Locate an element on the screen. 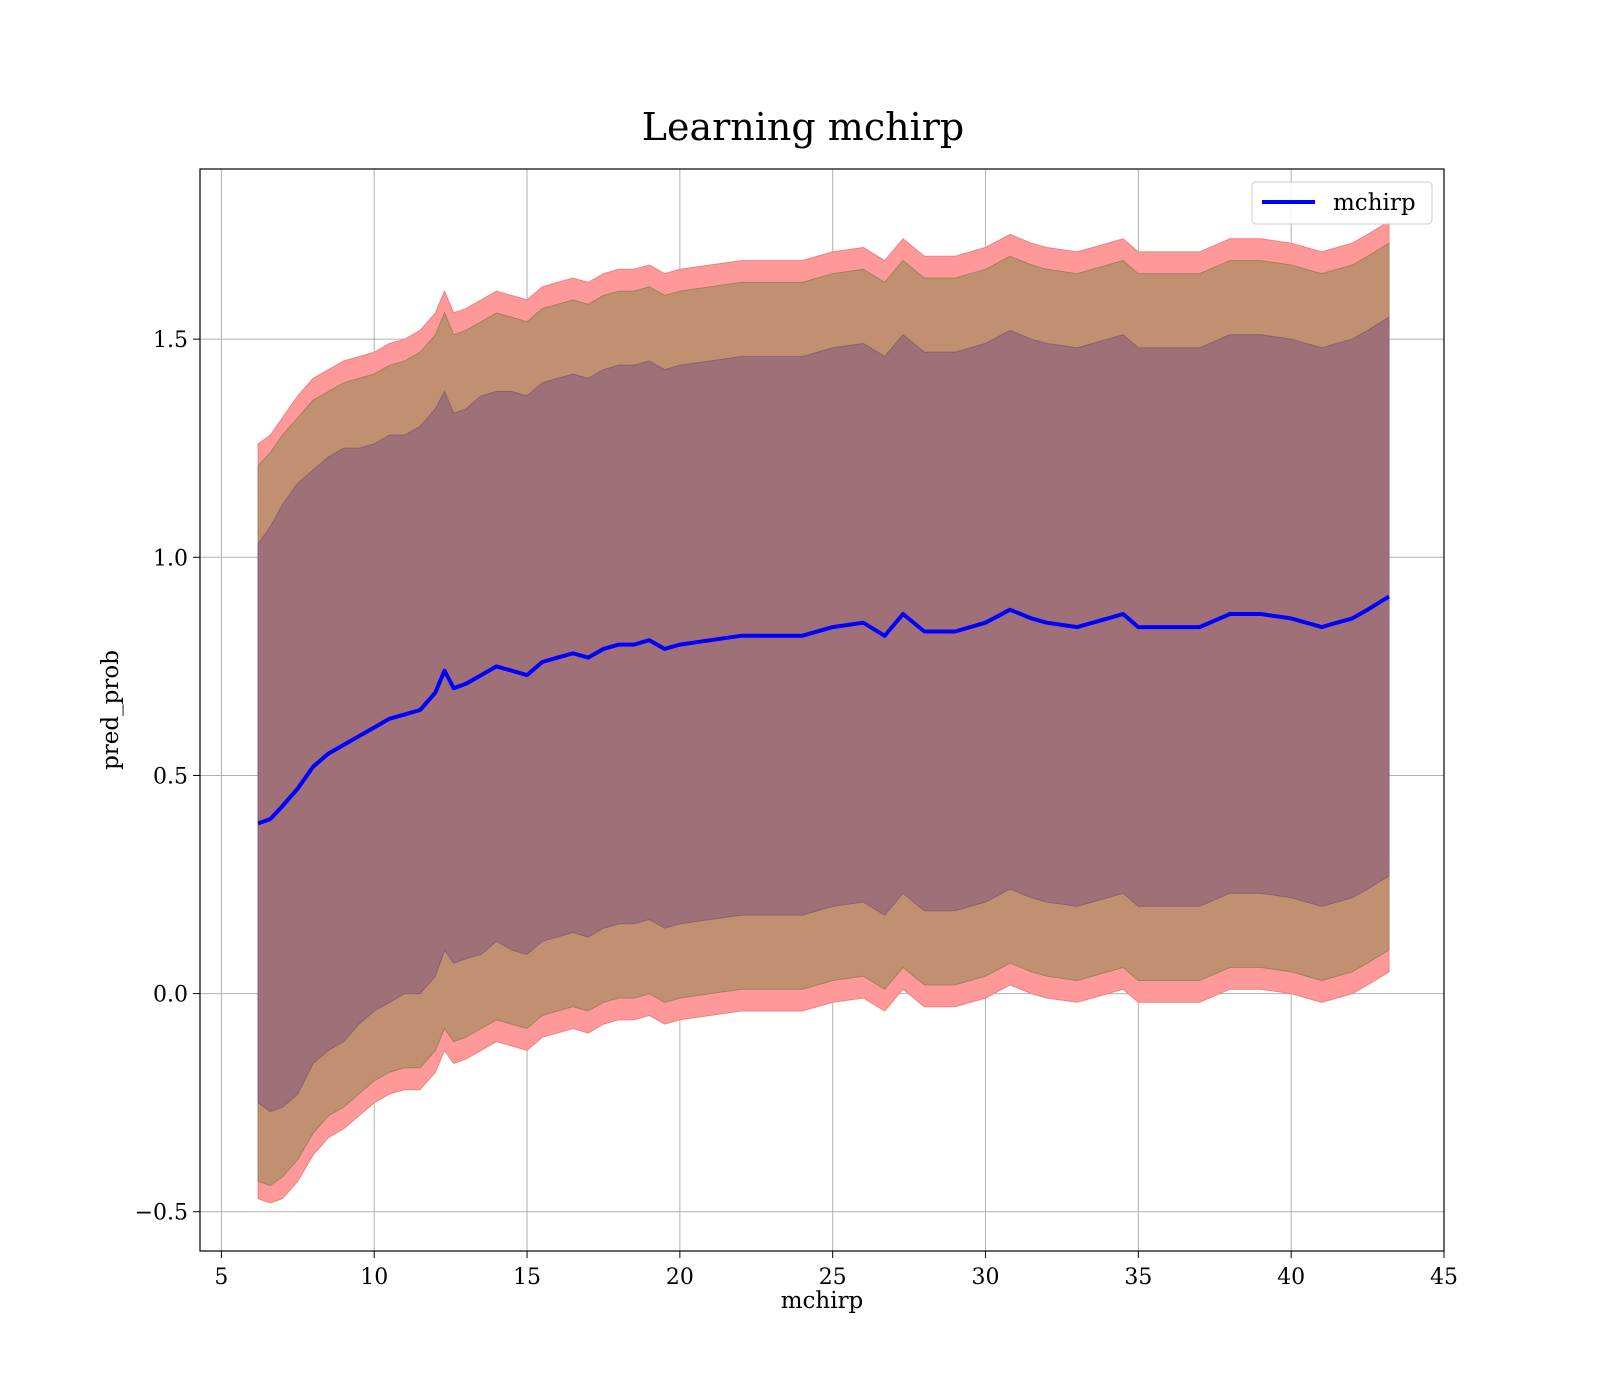 This screenshot has width=1600, height=1400. legend-label-mchirp: mchirp is located at coordinates (1374, 203).